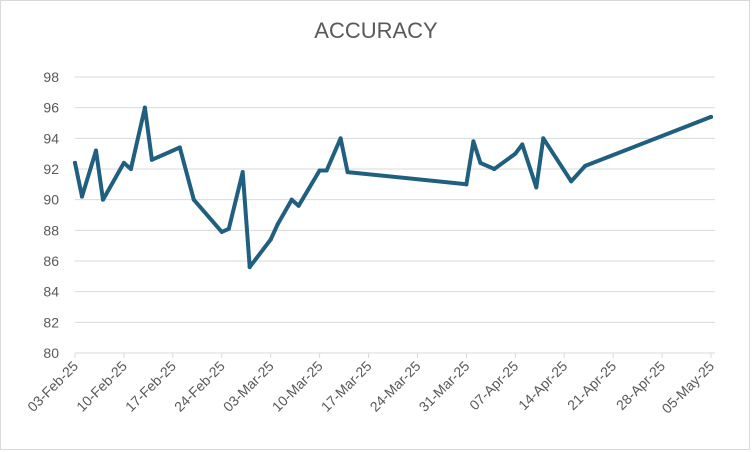  What do you see at coordinates (376, 30) in the screenshot?
I see `chart-title: ACCURACY` at bounding box center [376, 30].